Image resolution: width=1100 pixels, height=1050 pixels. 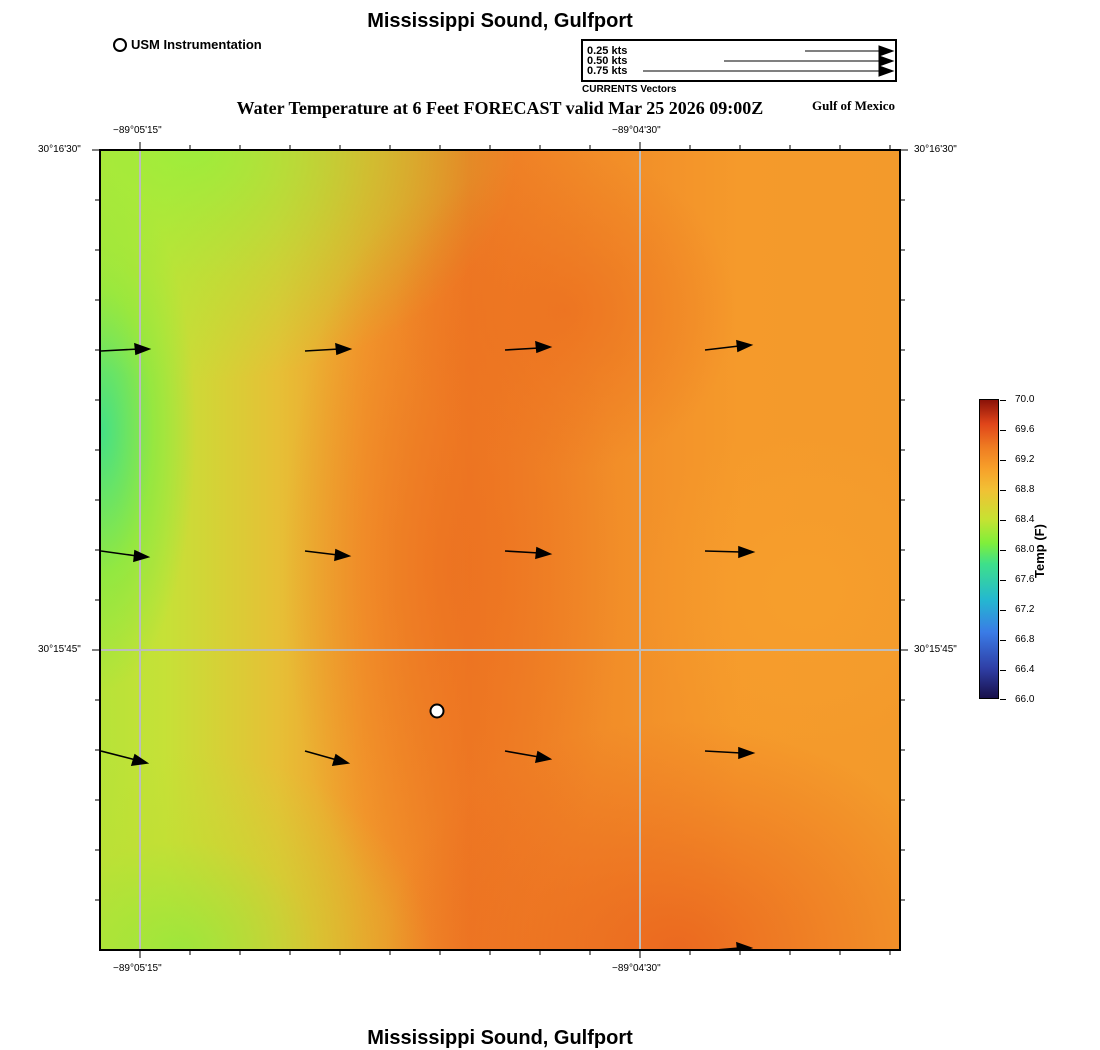 I want to click on colorbar-title: Temp (F), so click(x=1039, y=551).